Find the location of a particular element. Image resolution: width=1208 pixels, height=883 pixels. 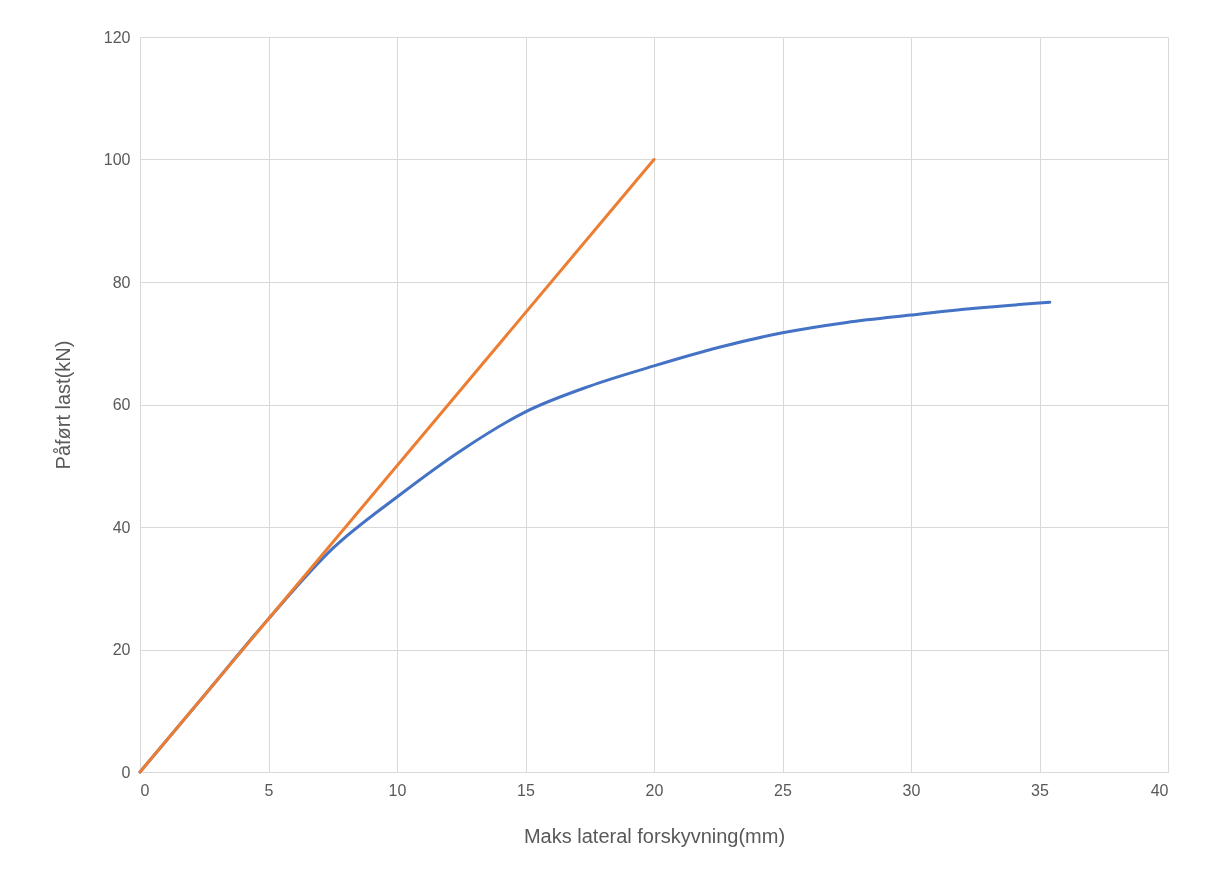

y-tick-label: 20 is located at coordinates (121, 649).